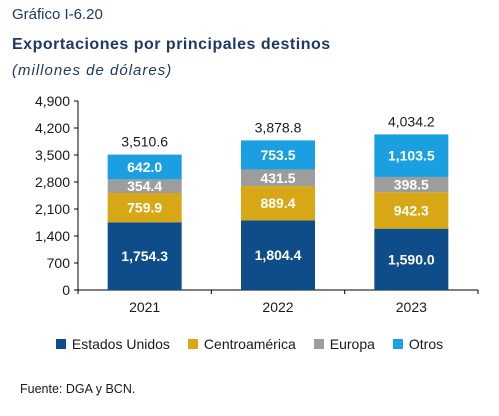  What do you see at coordinates (52, 101) in the screenshot?
I see `y-tick-label: 4,900` at bounding box center [52, 101].